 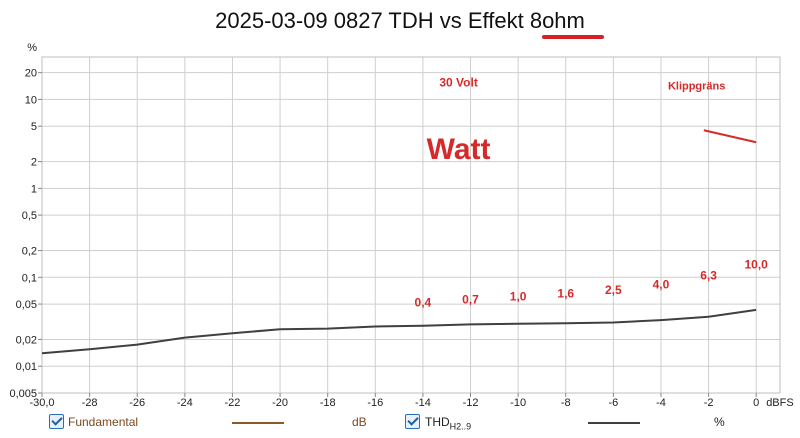 I want to click on annotation-clip-marker, so click(x=730, y=136).